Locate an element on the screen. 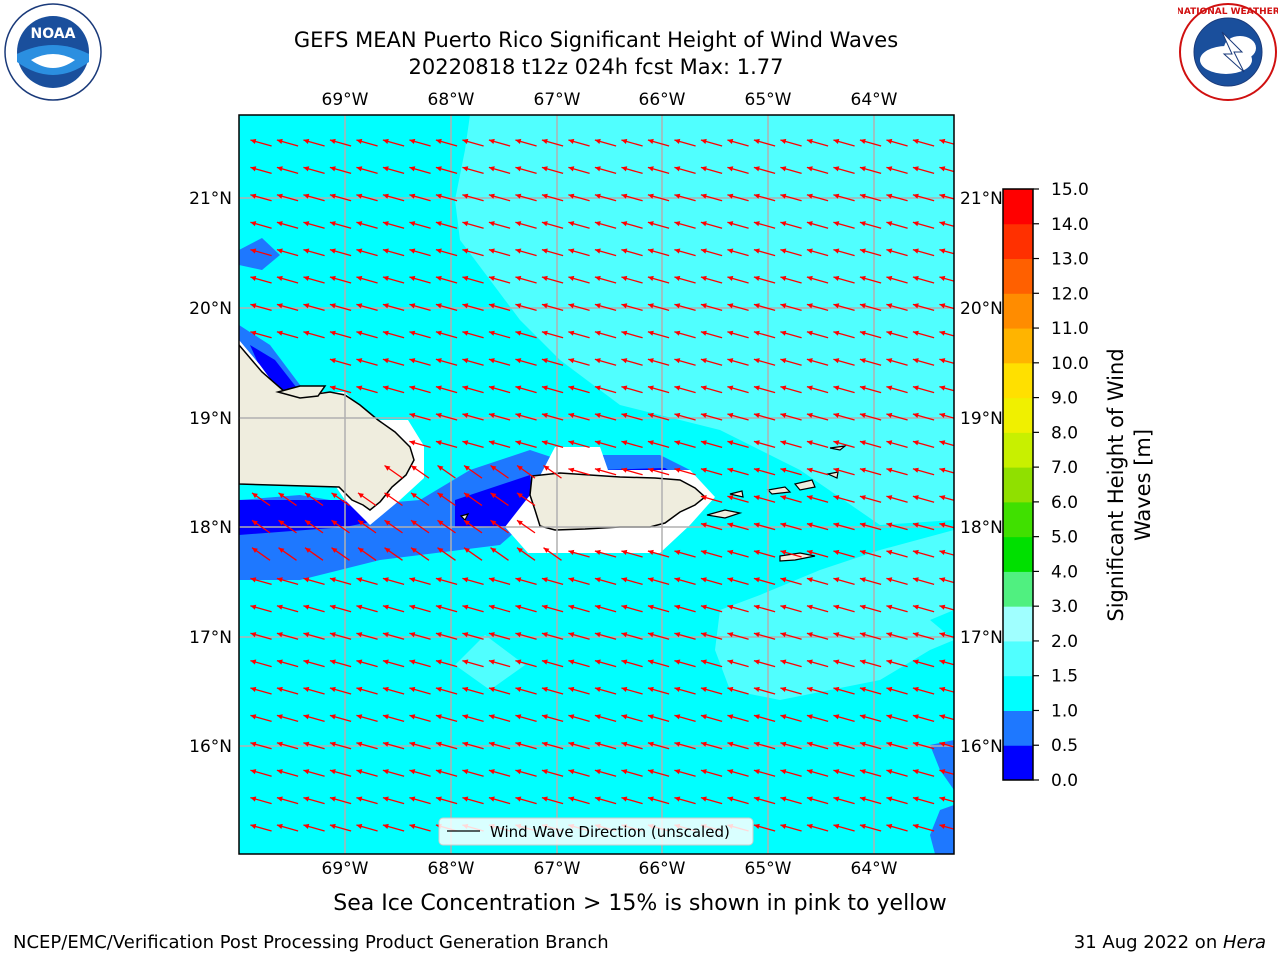  colorbar-tick-label: 0.0 is located at coordinates (1064, 781).